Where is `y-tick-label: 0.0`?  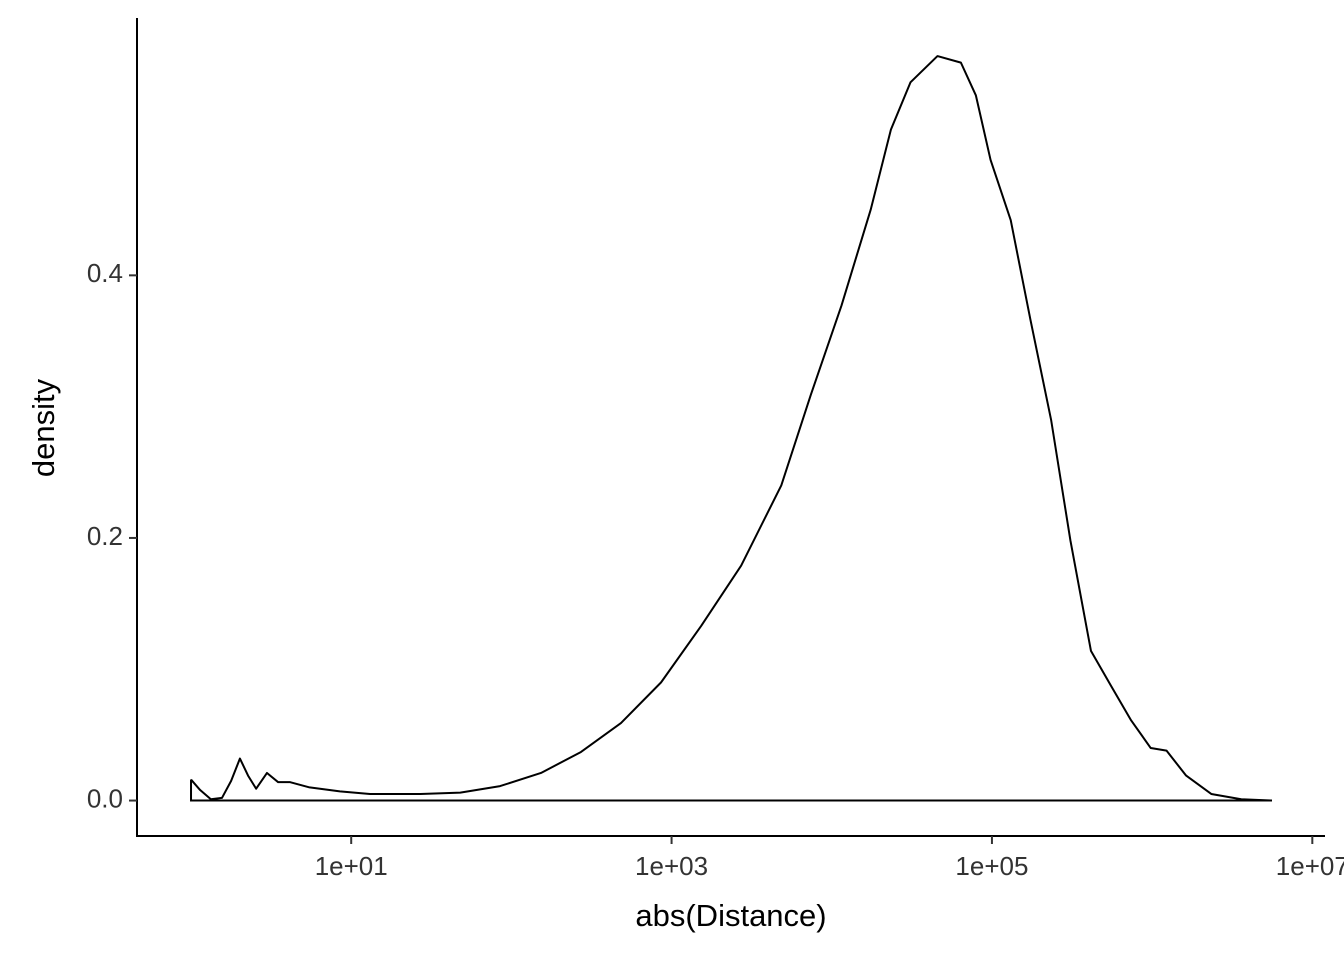
y-tick-label: 0.0 is located at coordinates (105, 798).